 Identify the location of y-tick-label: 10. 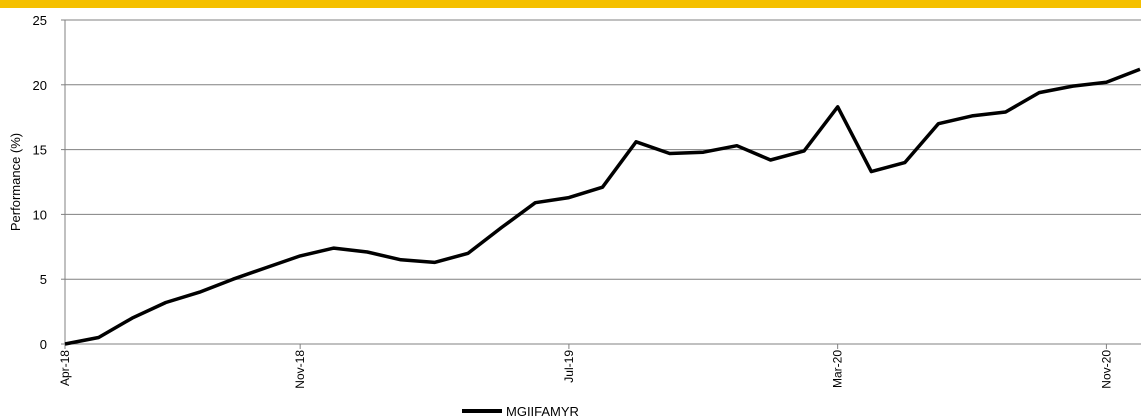
(40, 214).